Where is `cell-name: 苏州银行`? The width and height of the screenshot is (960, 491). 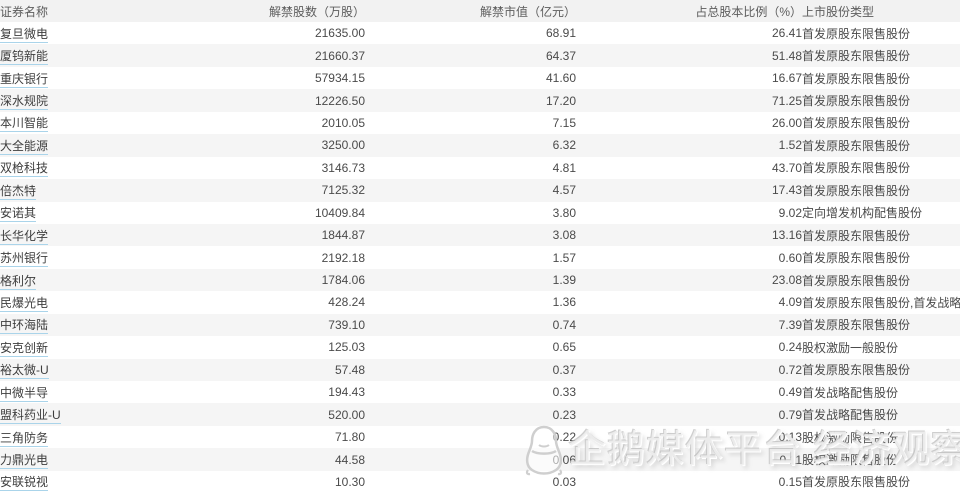
cell-name: 苏州银行 is located at coordinates (110, 257).